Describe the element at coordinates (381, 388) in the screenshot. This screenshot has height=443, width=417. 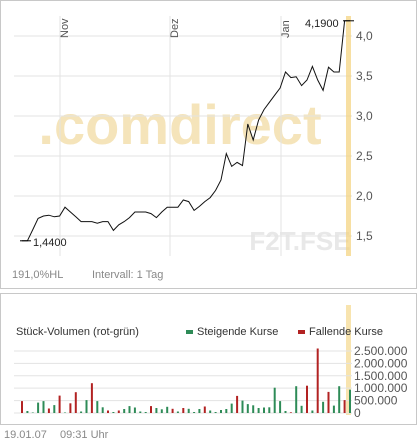
I see `volume-y-tick: 1.000.000` at that location.